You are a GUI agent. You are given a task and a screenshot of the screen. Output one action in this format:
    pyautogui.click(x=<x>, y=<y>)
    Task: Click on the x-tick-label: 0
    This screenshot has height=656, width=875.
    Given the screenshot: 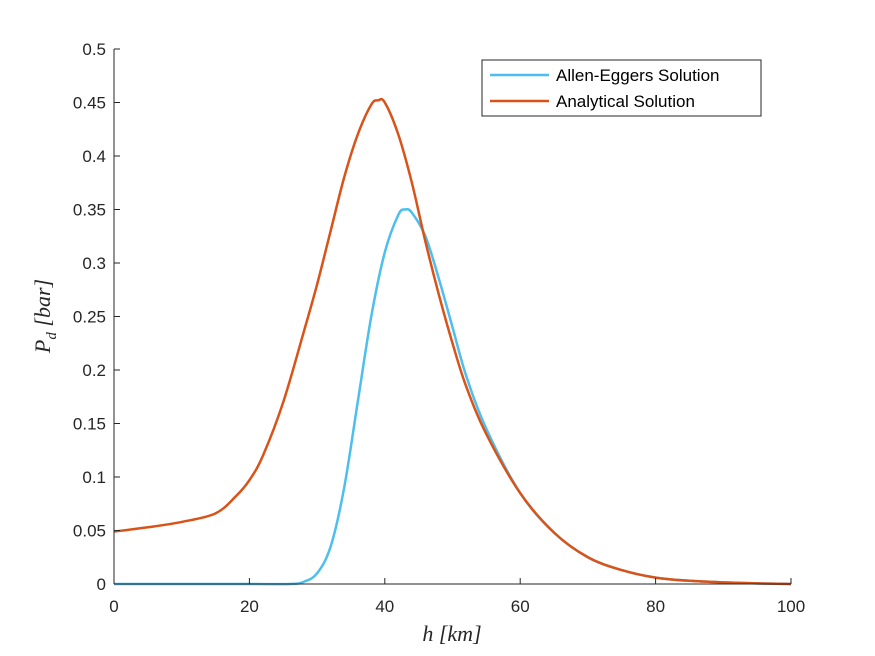 What is the action you would take?
    pyautogui.click(x=113, y=606)
    